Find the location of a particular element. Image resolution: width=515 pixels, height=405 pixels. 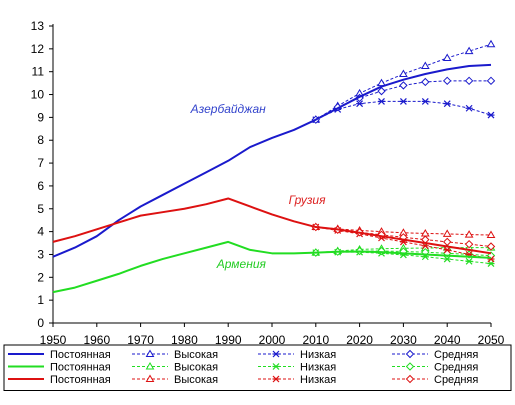

series-az-medium is located at coordinates (403, 100).